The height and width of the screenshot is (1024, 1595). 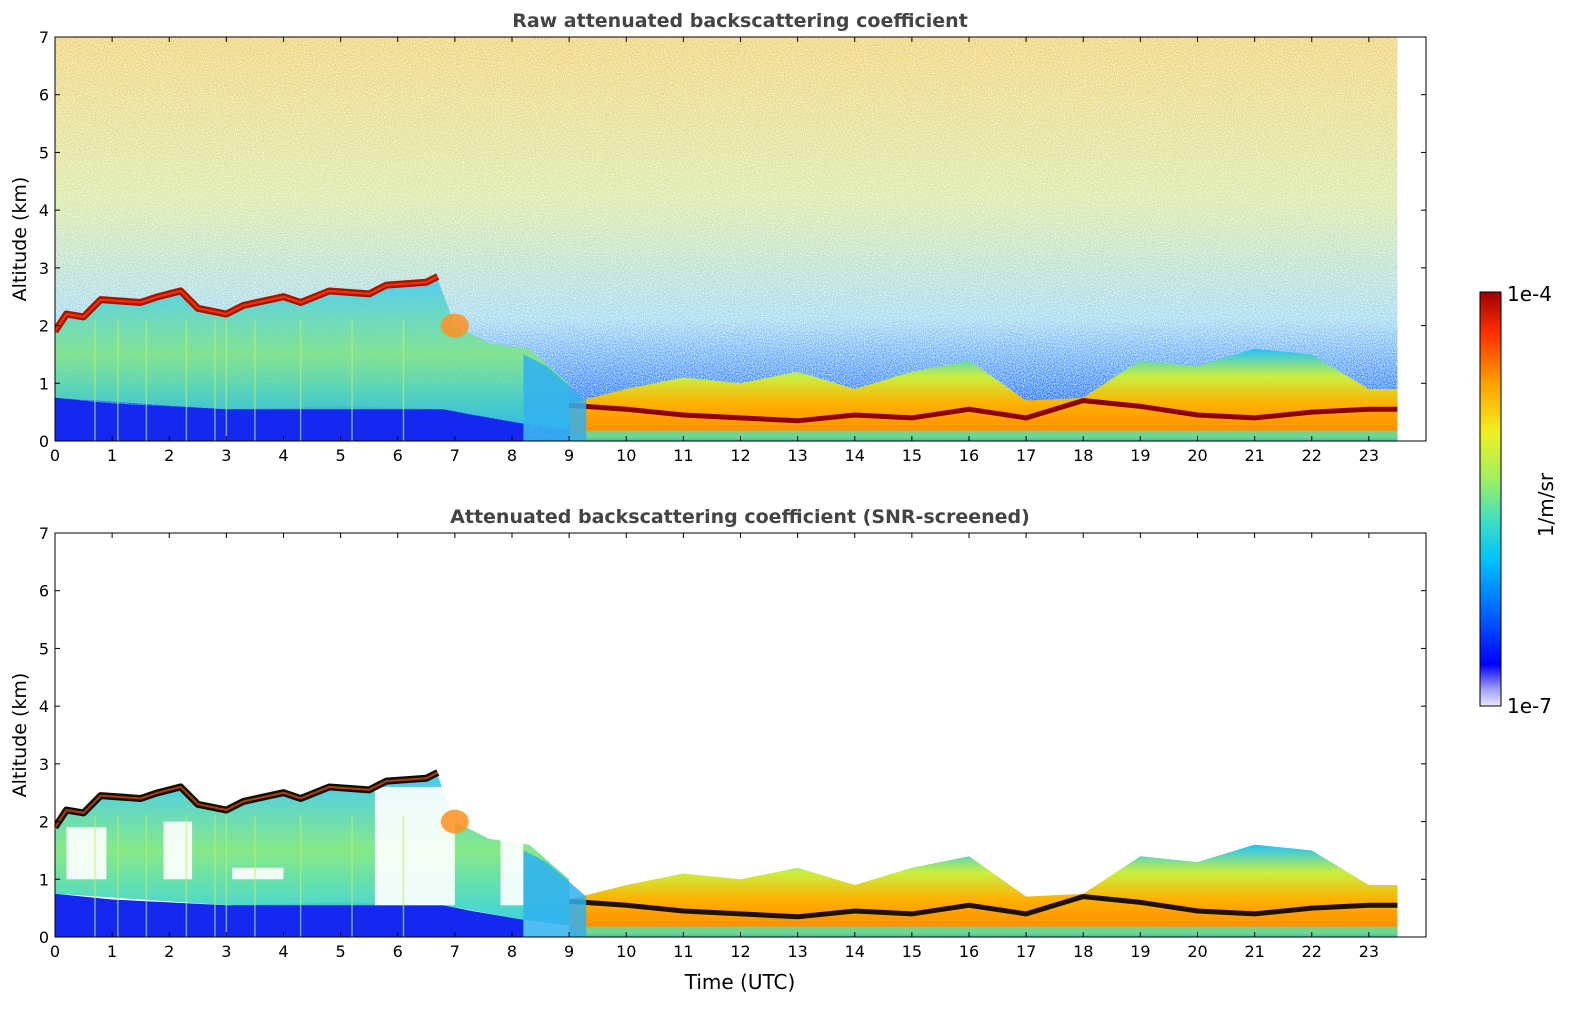 I want to click on colorbar-gradient, so click(x=1490, y=499).